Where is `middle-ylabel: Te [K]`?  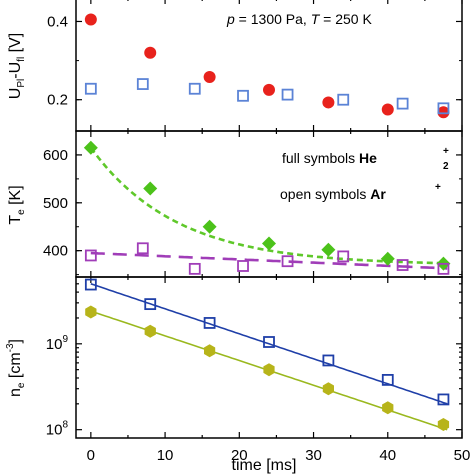 middle-ylabel: Te [K] is located at coordinates (17, 204).